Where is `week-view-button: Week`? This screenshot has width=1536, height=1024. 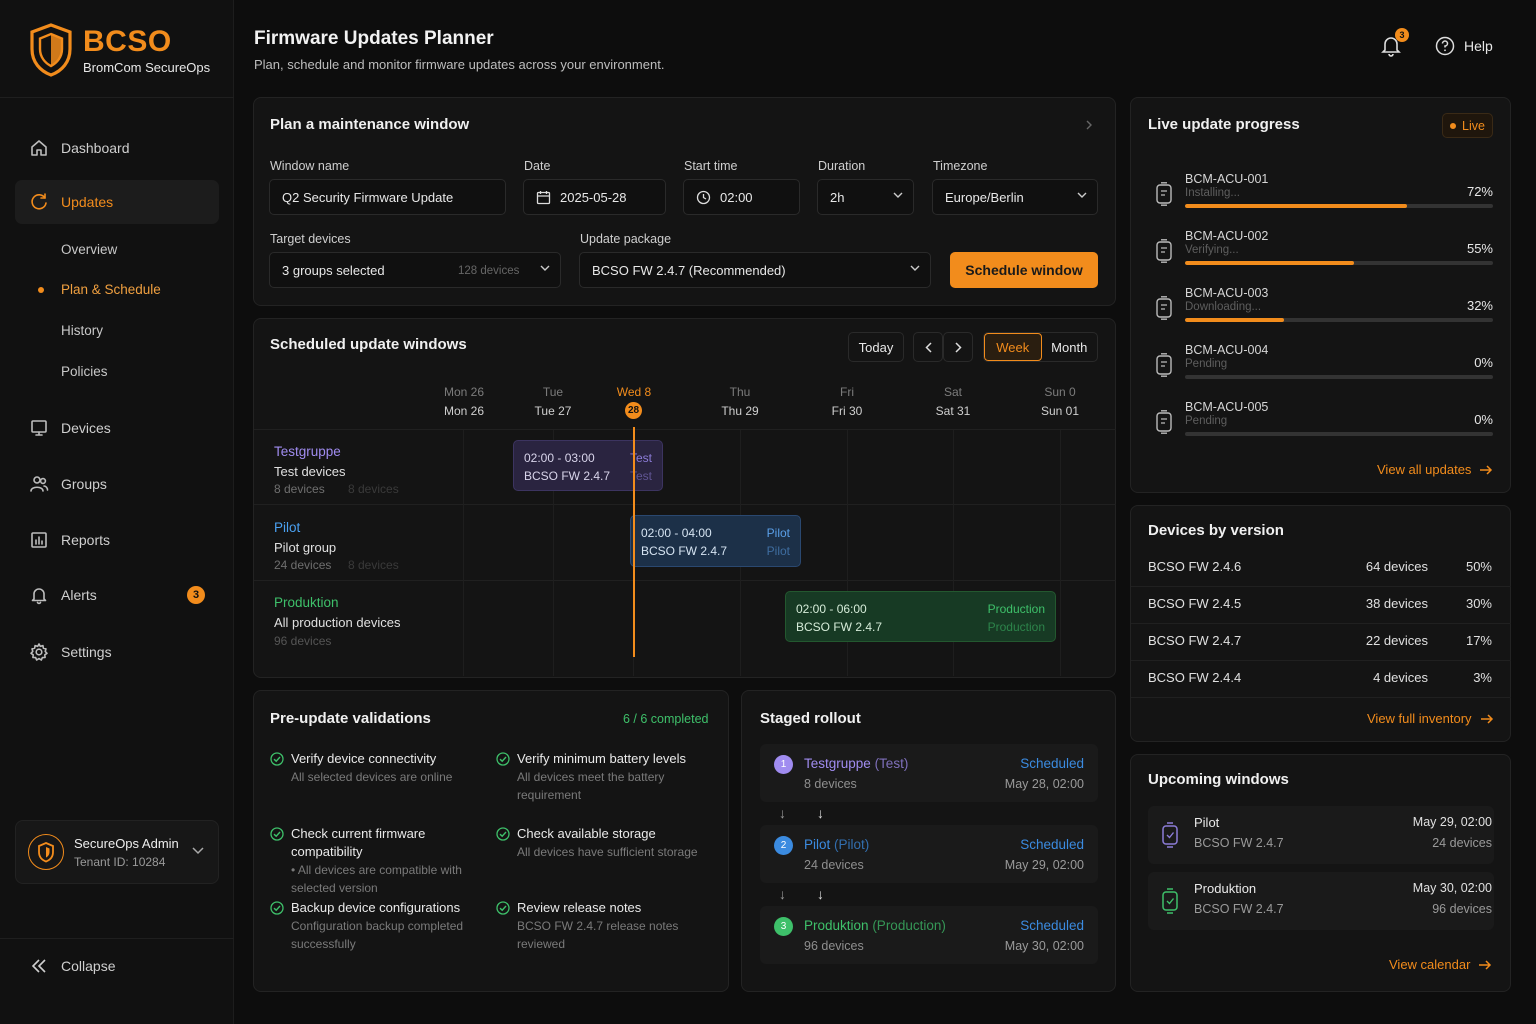 week-view-button: Week is located at coordinates (1013, 347).